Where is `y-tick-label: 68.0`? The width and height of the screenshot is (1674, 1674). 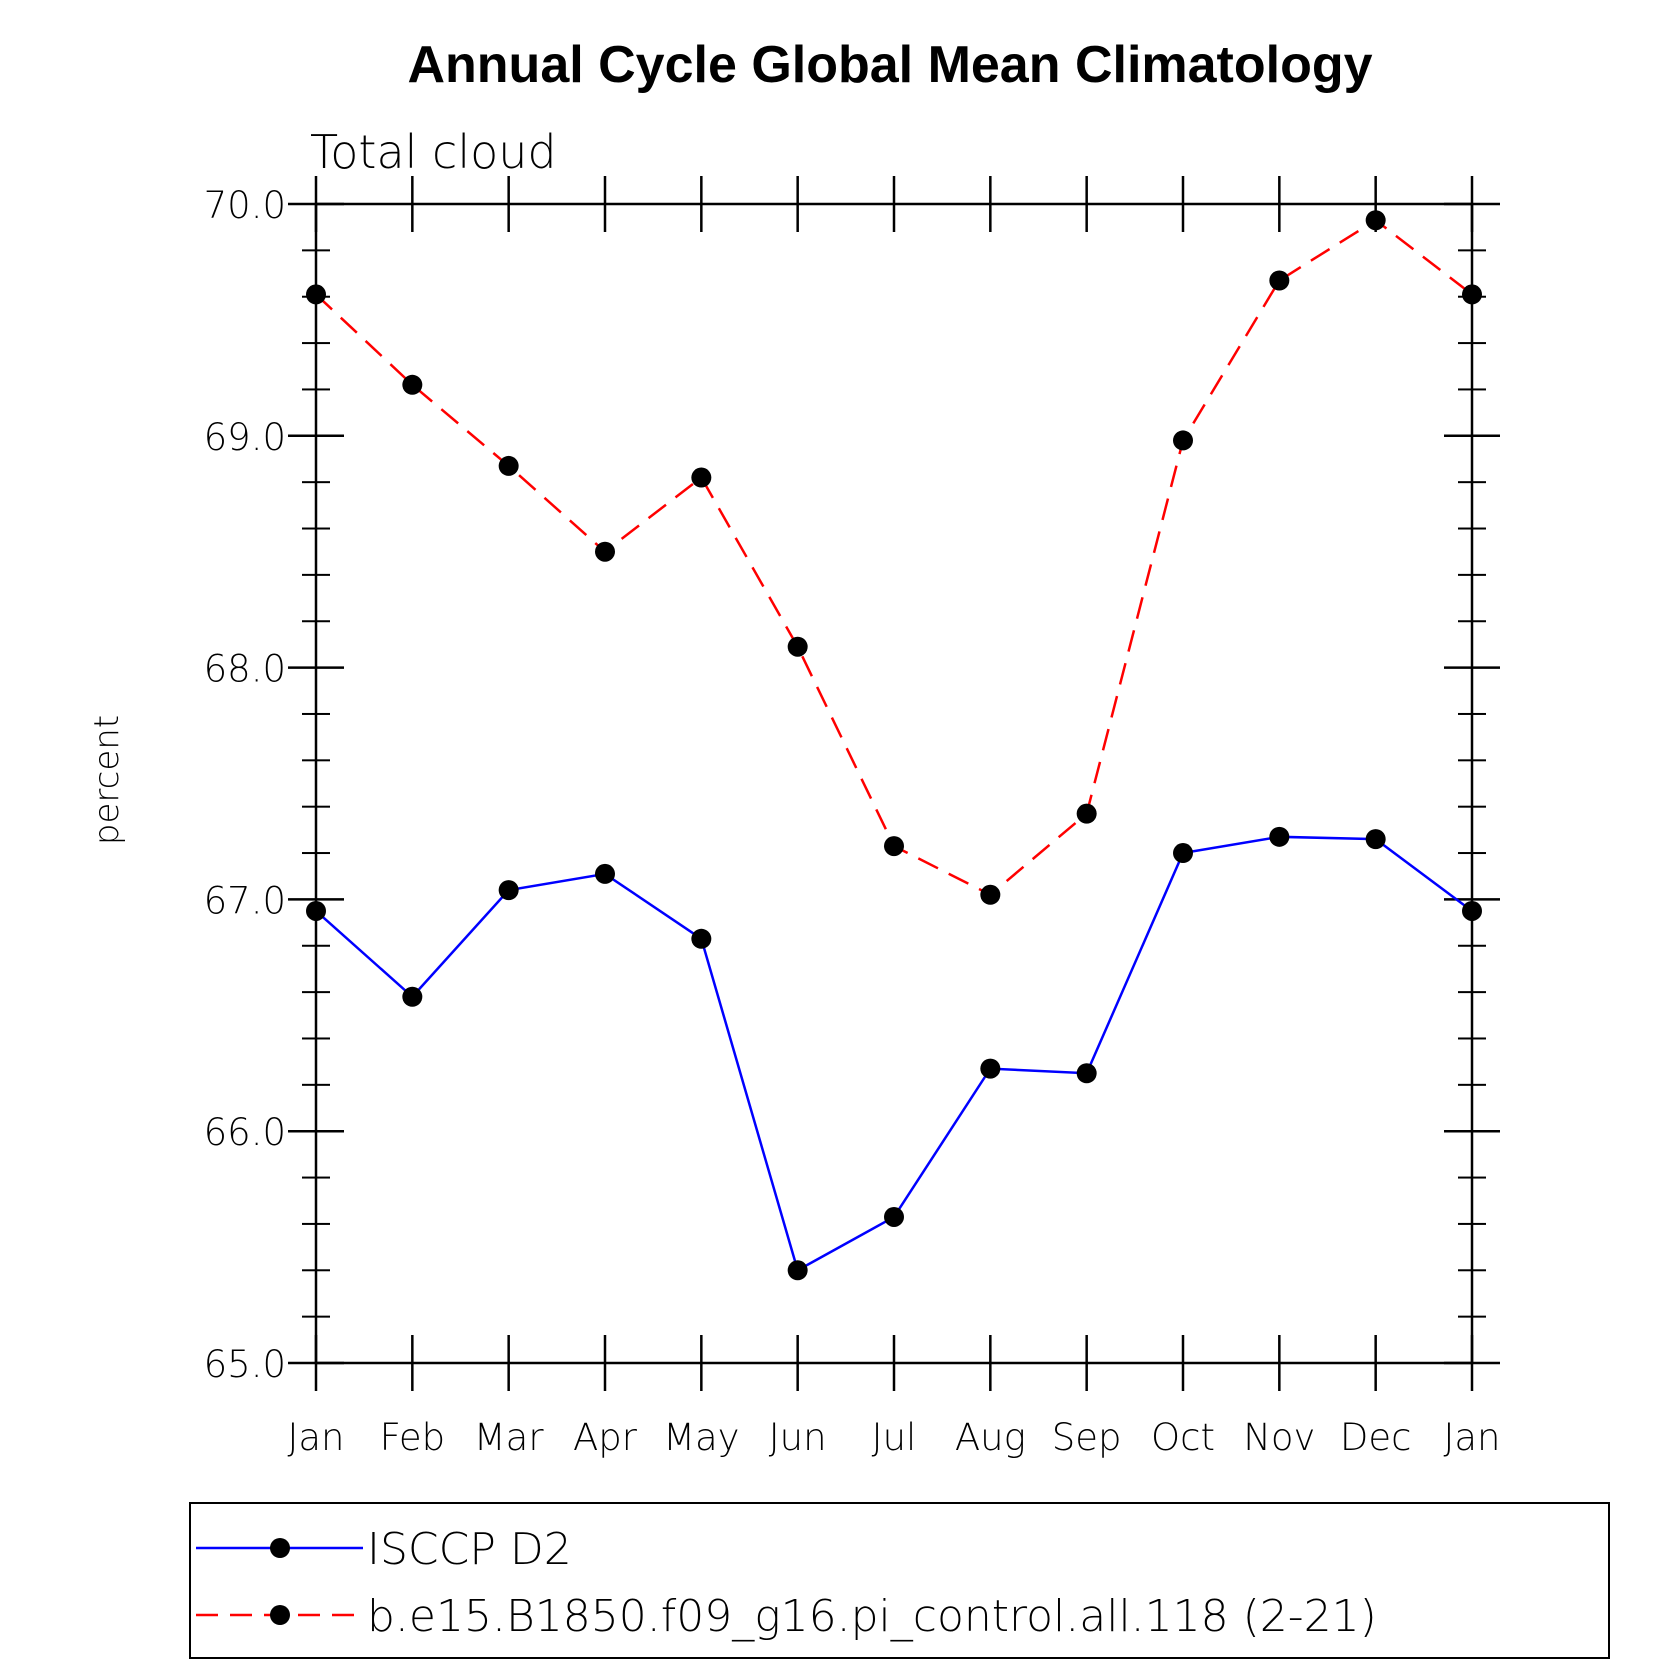 y-tick-label: 68.0 is located at coordinates (245, 669).